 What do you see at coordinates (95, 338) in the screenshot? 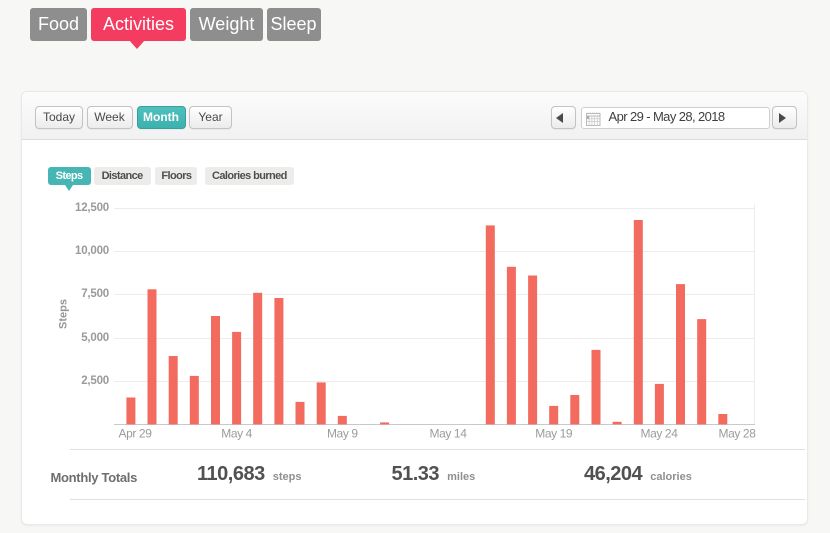
I see `svg-text: 5,000` at bounding box center [95, 338].